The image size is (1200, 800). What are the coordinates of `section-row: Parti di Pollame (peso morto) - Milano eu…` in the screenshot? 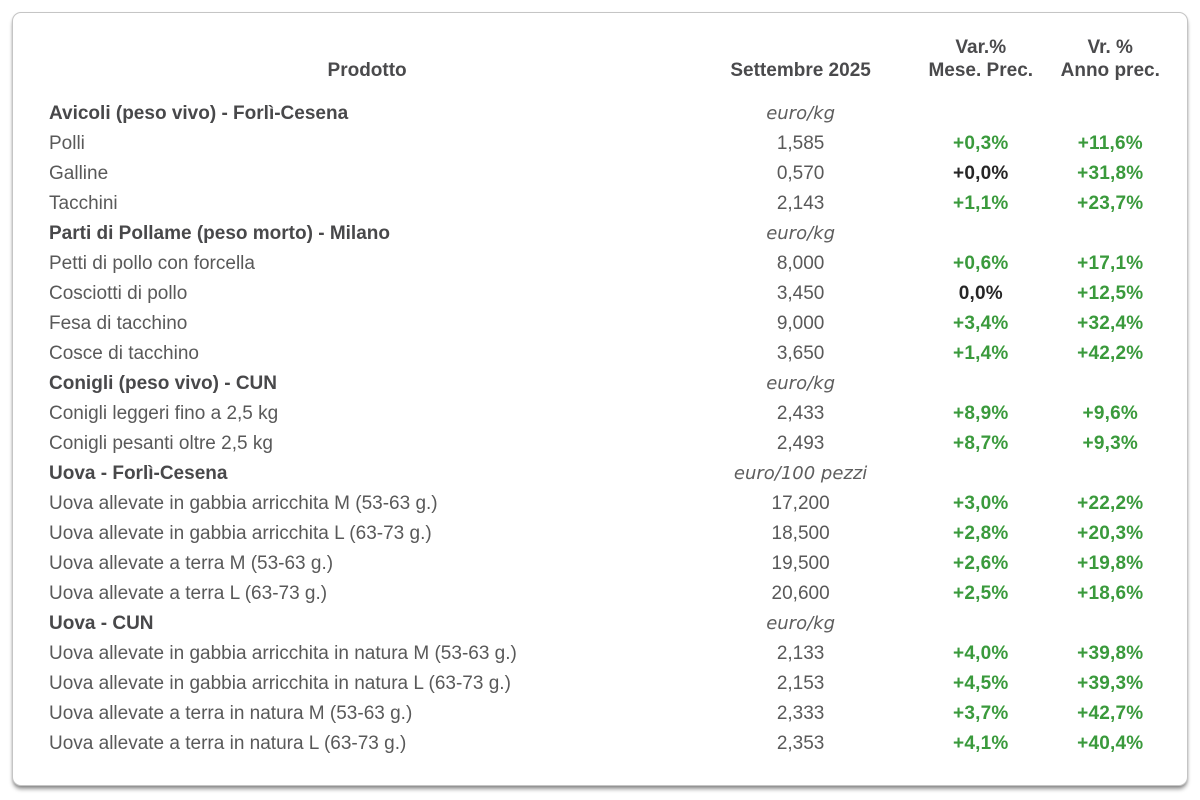 It's located at (612, 234).